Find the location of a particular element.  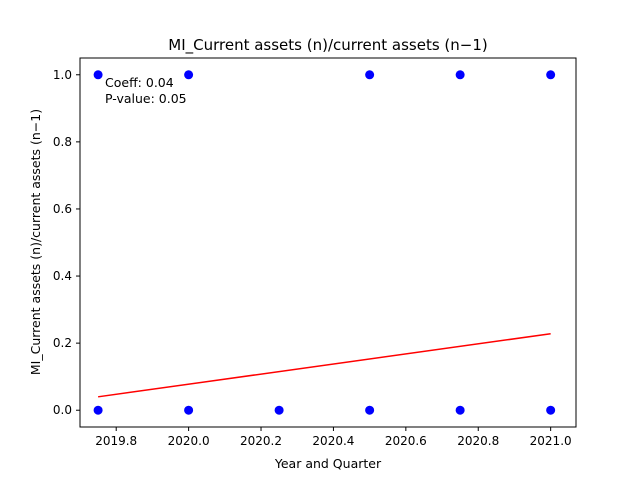

y-tick-label: 1.0 is located at coordinates (62, 75).